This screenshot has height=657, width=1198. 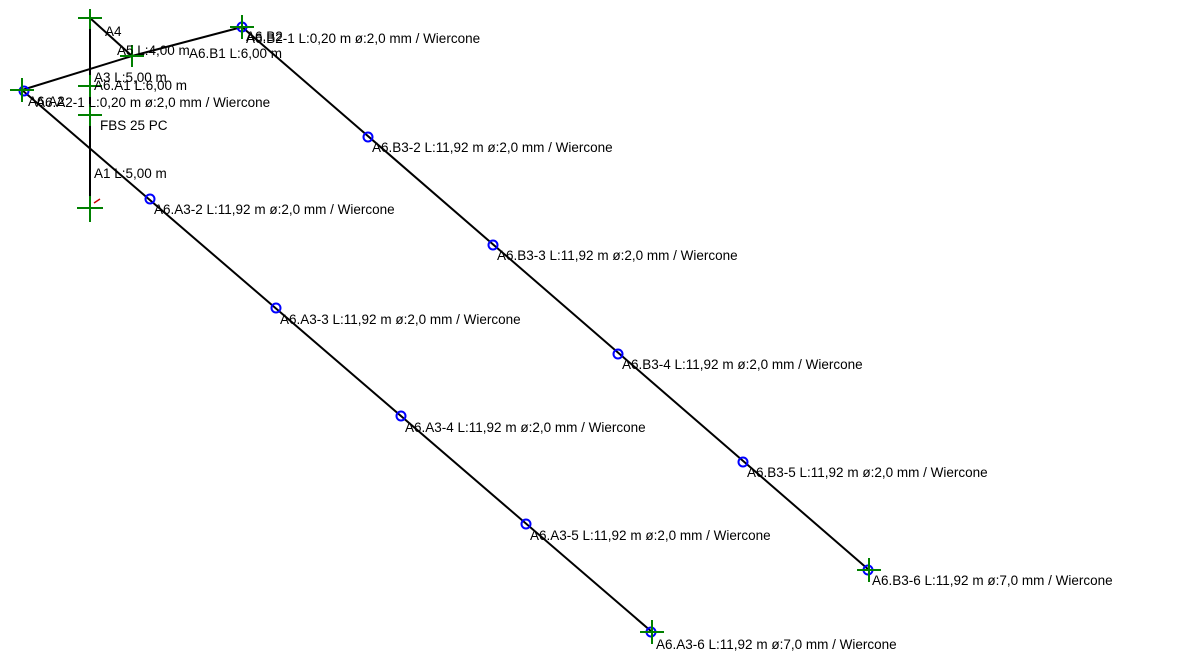 I want to click on label-a6b2: A6.B2, so click(x=264, y=36).